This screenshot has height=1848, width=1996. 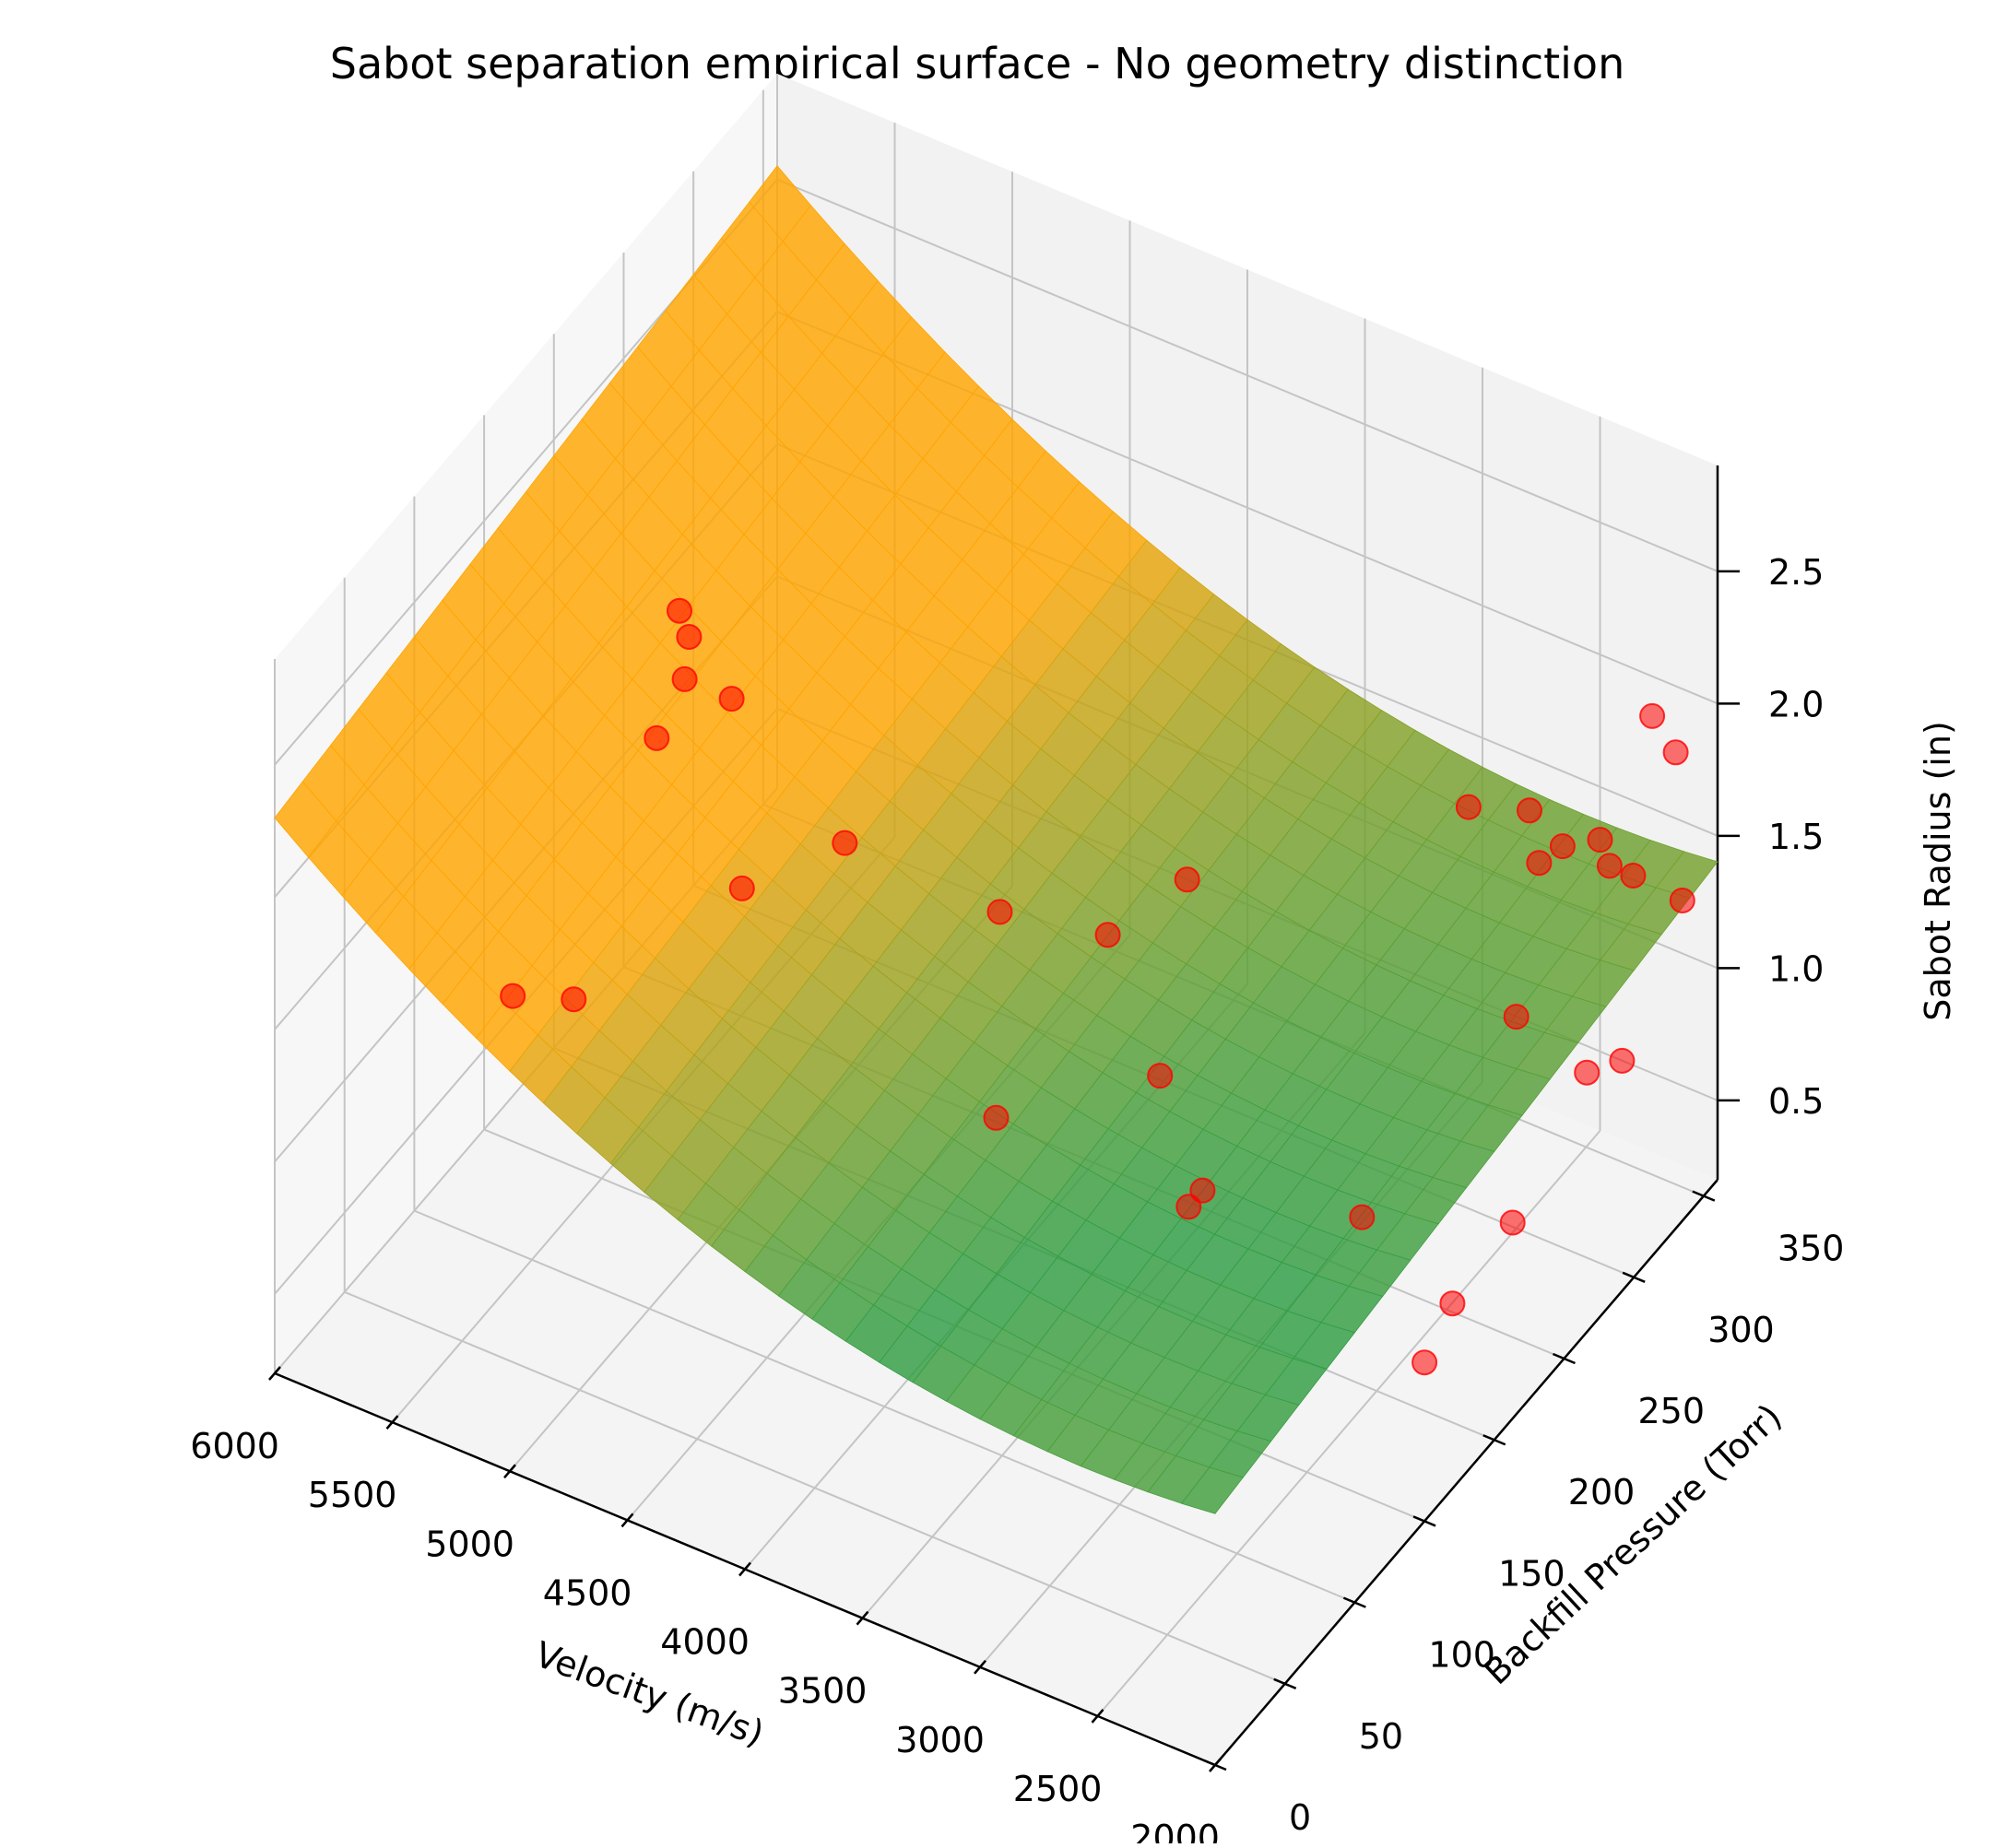 I want to click on y-tick-label: 50, so click(x=1381, y=1736).